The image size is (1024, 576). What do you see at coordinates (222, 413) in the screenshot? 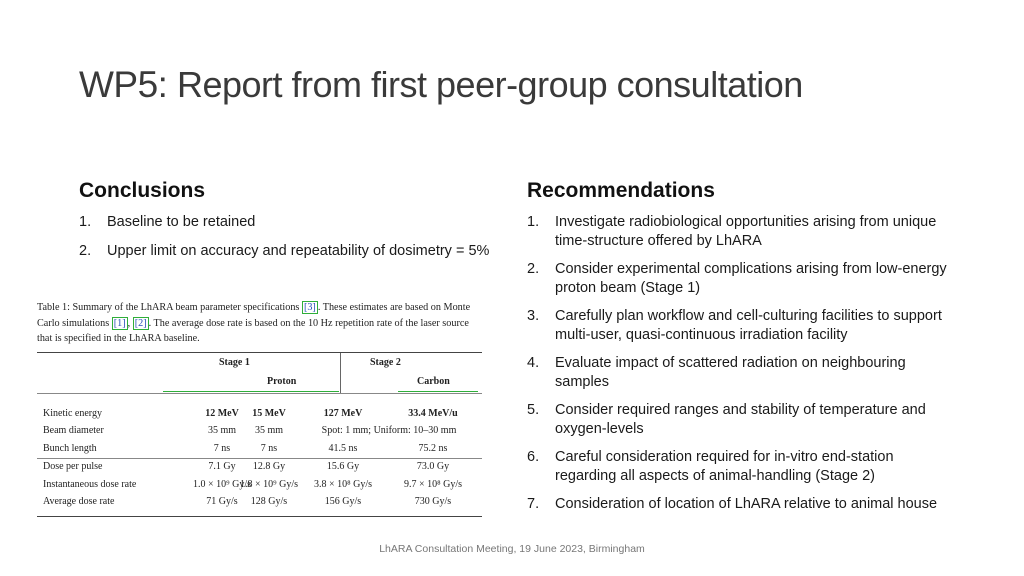
I see `cell: 12 MeV` at bounding box center [222, 413].